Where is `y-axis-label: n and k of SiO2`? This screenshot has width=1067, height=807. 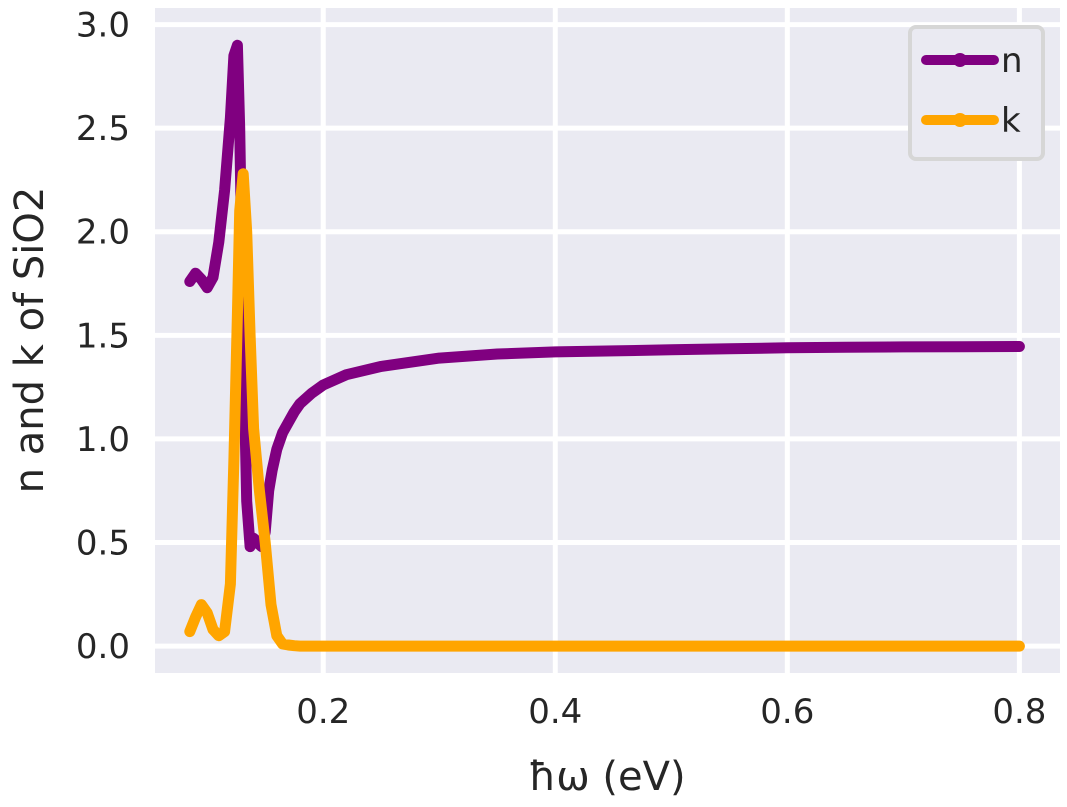 y-axis-label: n and k of SiO2 is located at coordinates (30, 340).